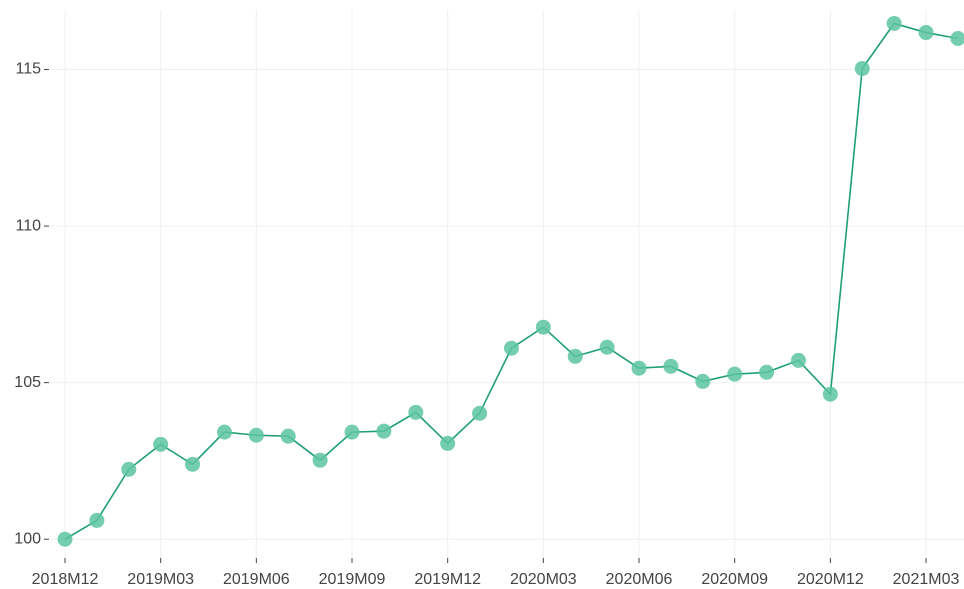 The width and height of the screenshot is (964, 589). I want to click on x-tick-label: 2021M03, so click(926, 579).